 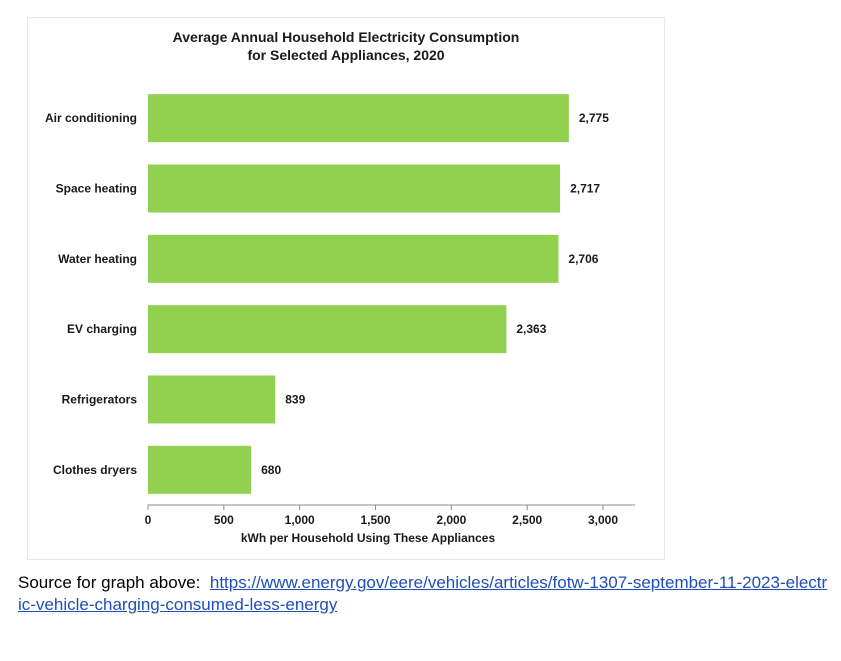 What do you see at coordinates (102, 329) in the screenshot?
I see `category-label: EV charging` at bounding box center [102, 329].